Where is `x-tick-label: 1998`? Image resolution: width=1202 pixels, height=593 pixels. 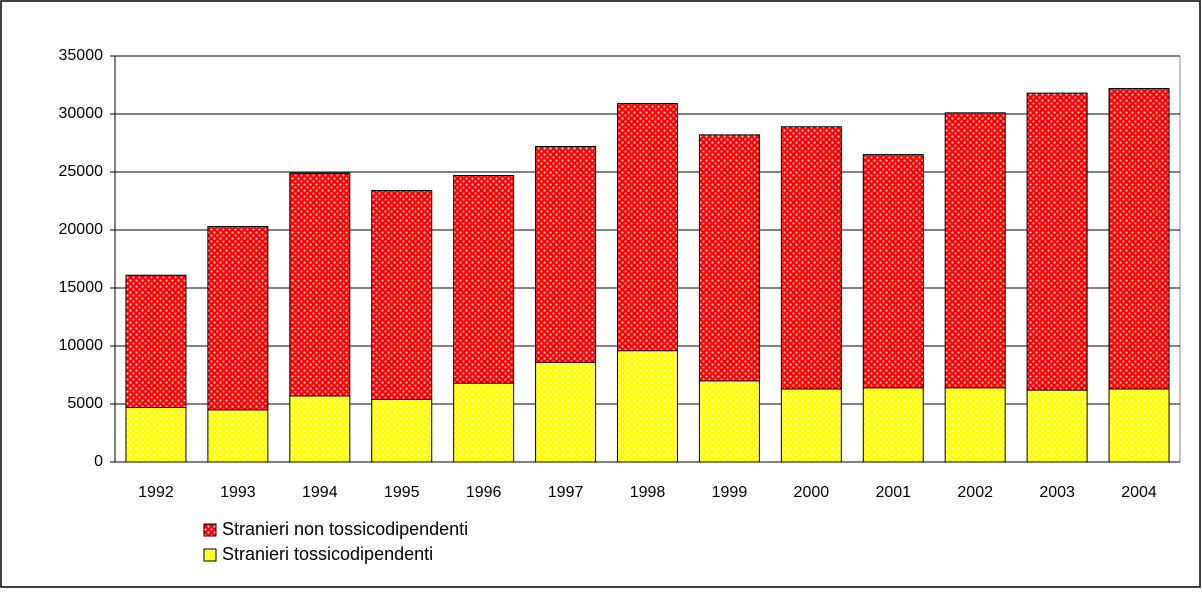 x-tick-label: 1998 is located at coordinates (648, 492).